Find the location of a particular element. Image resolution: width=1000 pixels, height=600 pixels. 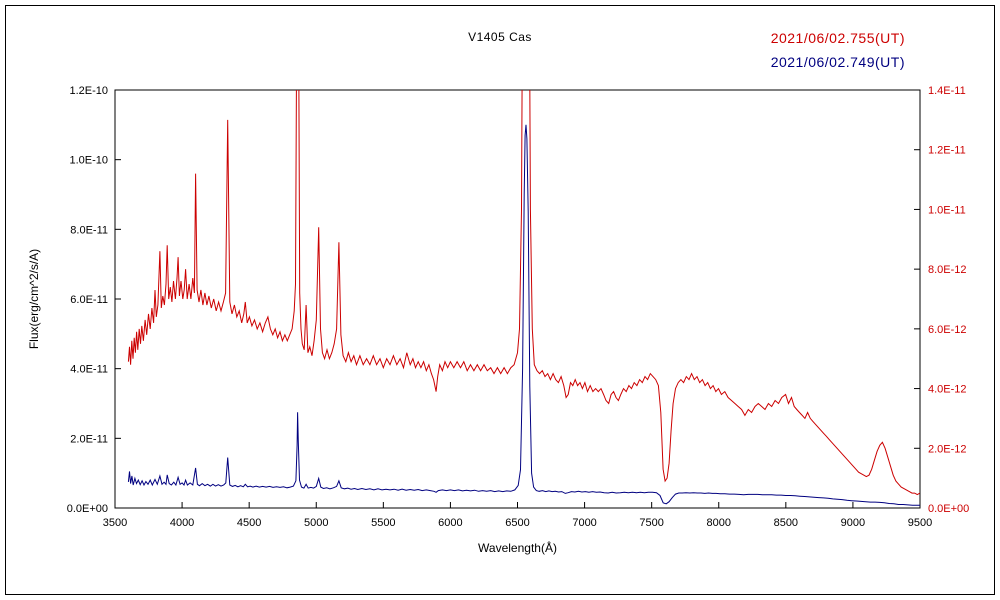

x-tick-label: 9000 is located at coordinates (853, 523).